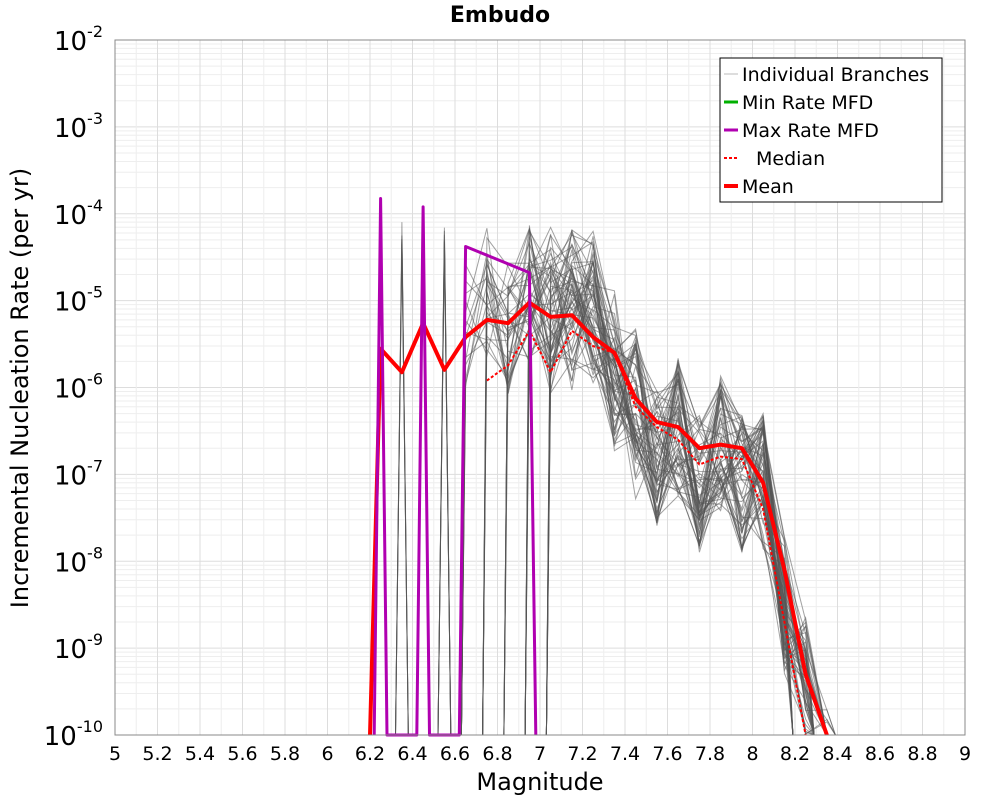 The width and height of the screenshot is (1000, 800). What do you see at coordinates (115, 754) in the screenshot?
I see `x-tick-label: 5` at bounding box center [115, 754].